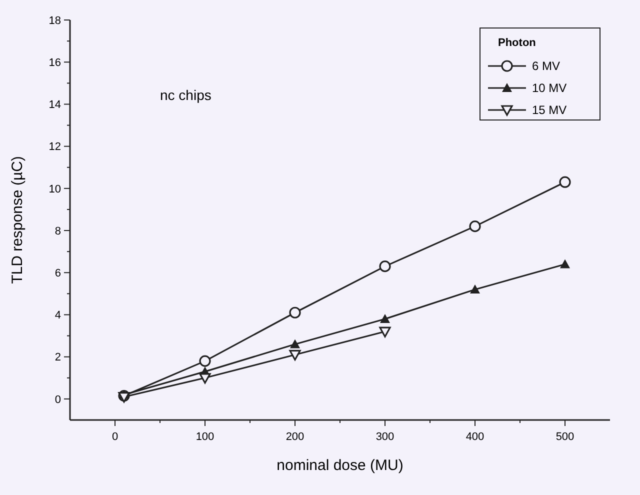 This screenshot has width=640, height=495. What do you see at coordinates (475, 437) in the screenshot?
I see `x-tick-label: 400` at bounding box center [475, 437].